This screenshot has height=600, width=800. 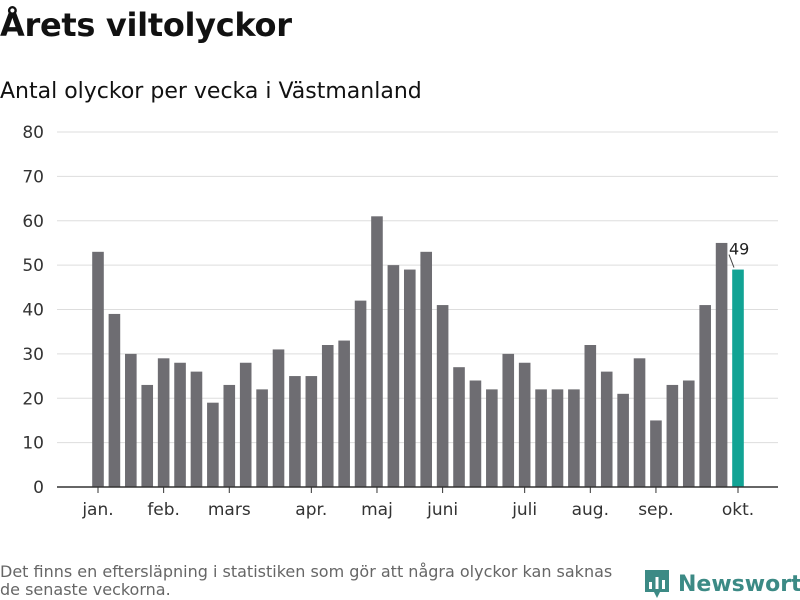 I want to click on x-tick-label: aug., so click(x=590, y=510).